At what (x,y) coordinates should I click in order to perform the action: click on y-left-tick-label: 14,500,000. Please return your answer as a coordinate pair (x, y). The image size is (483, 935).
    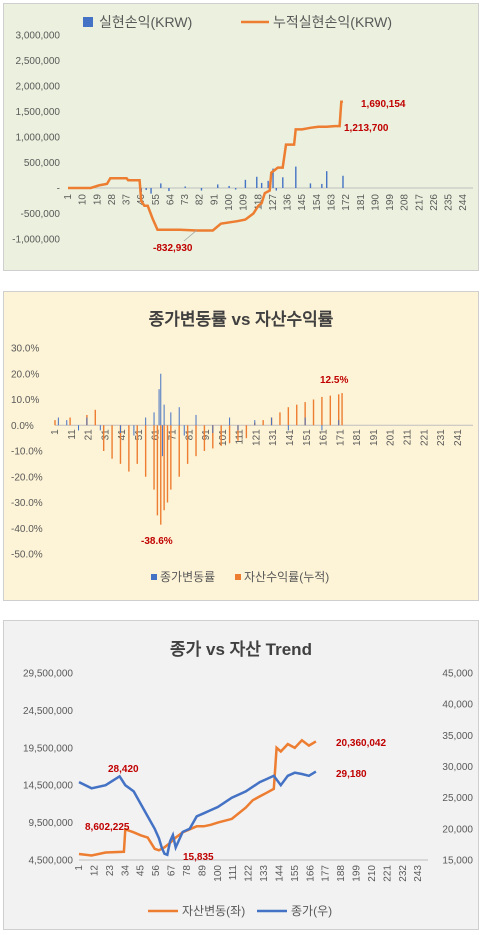
    Looking at the image, I should click on (48, 786).